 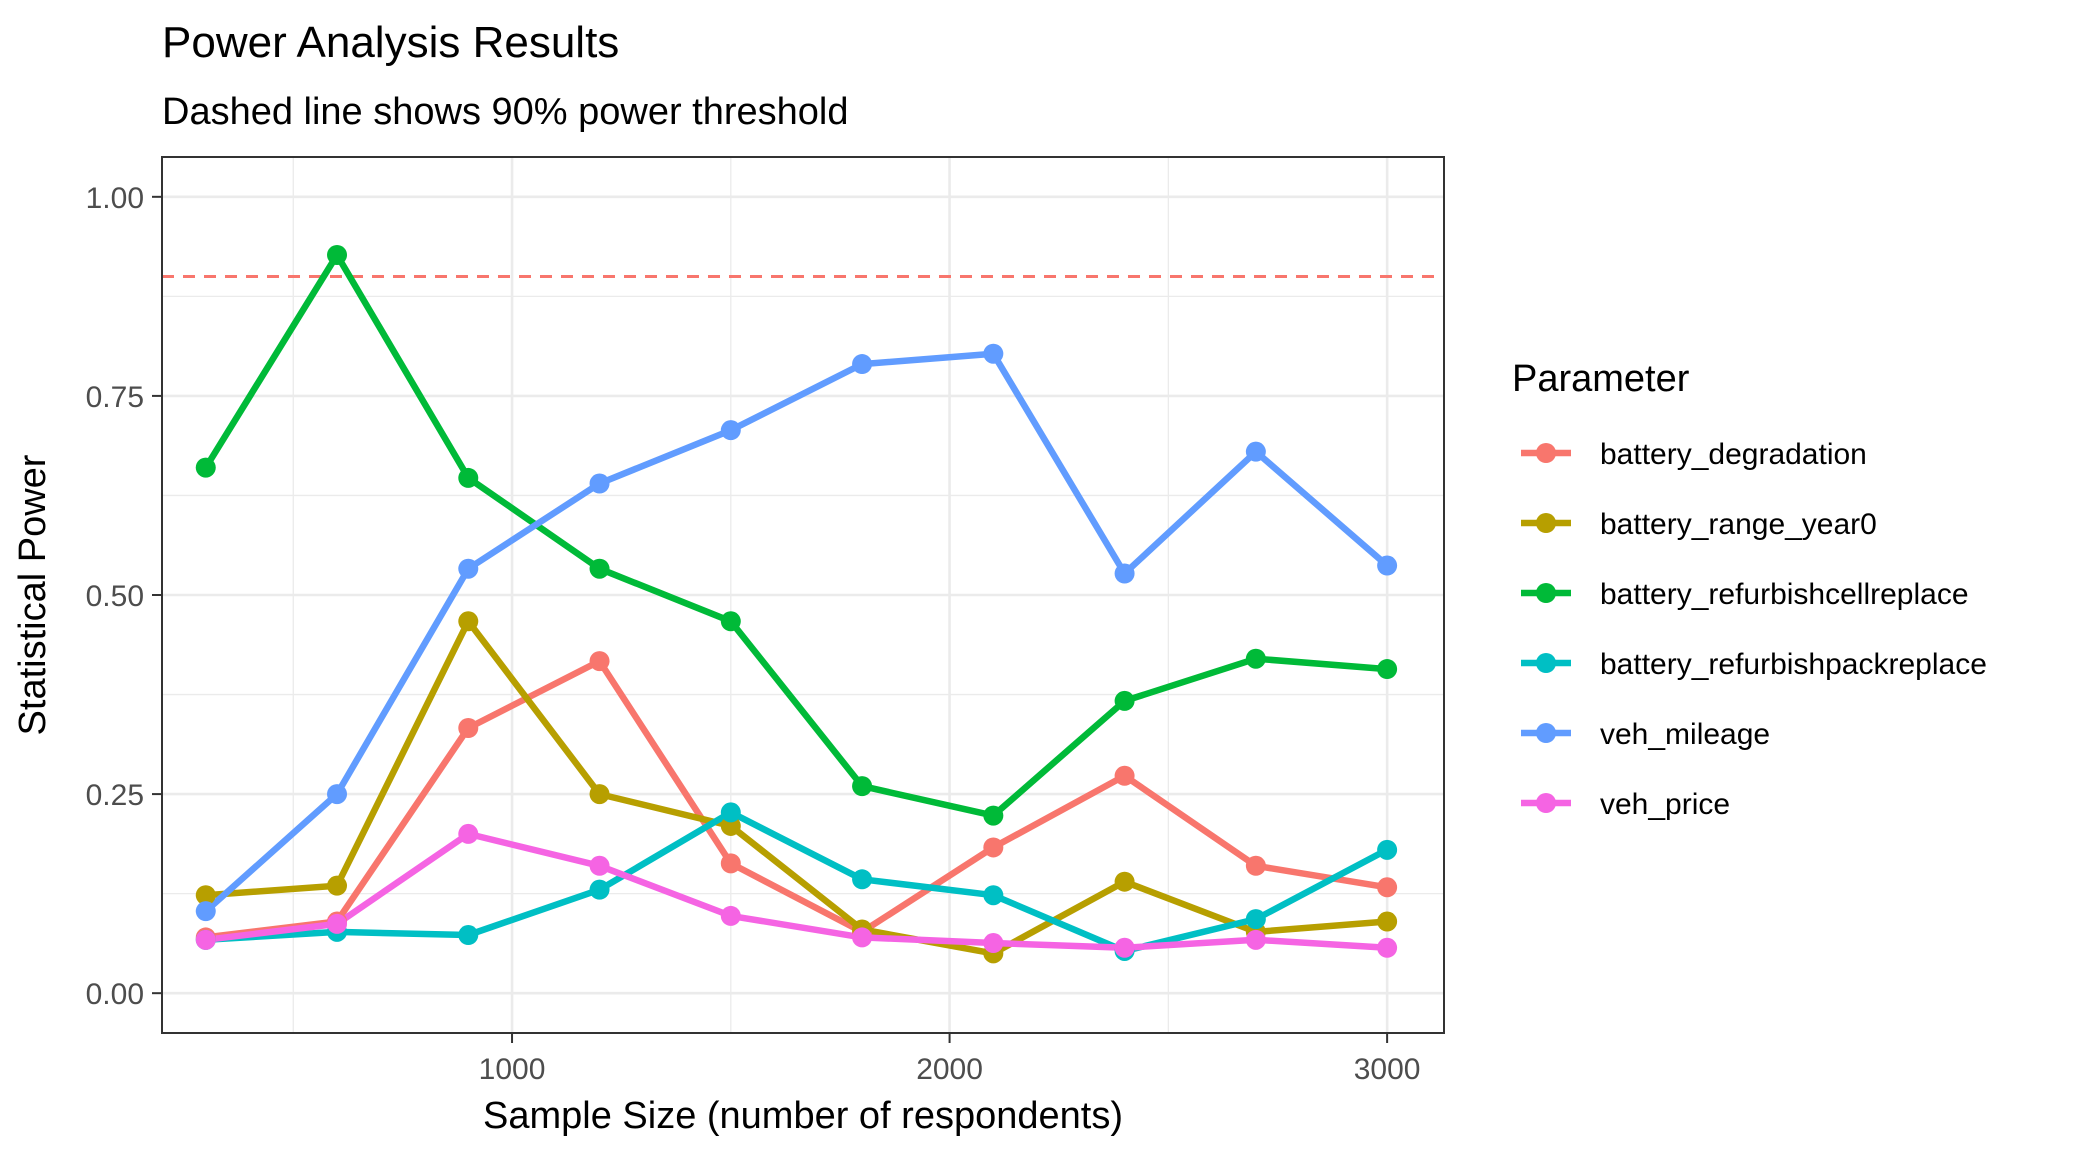 I want to click on series-line-battery-degradation, so click(x=796, y=799).